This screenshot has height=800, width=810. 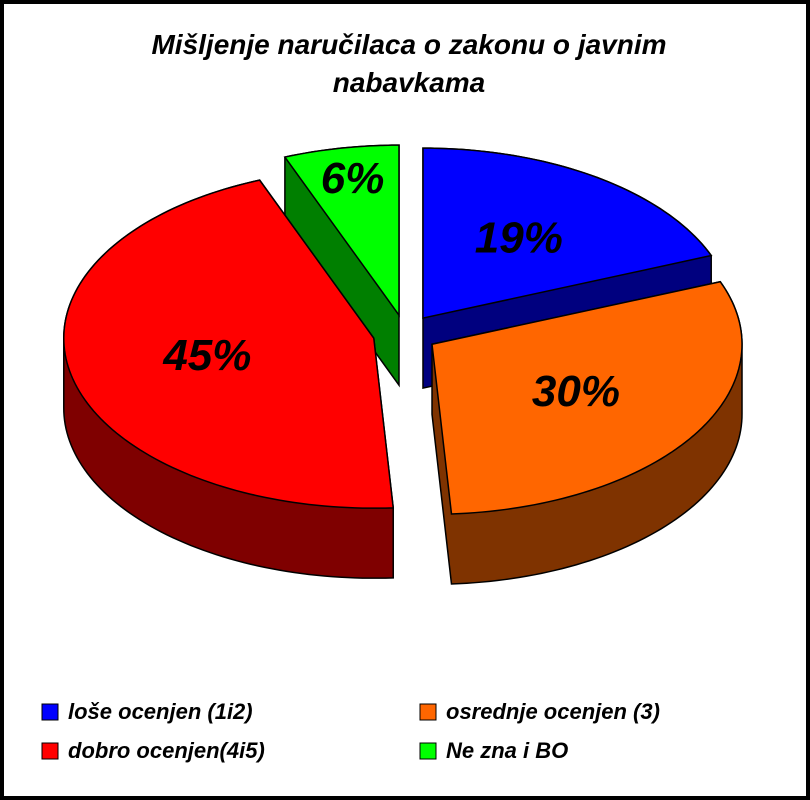 I want to click on data-label: 30%, so click(x=576, y=391).